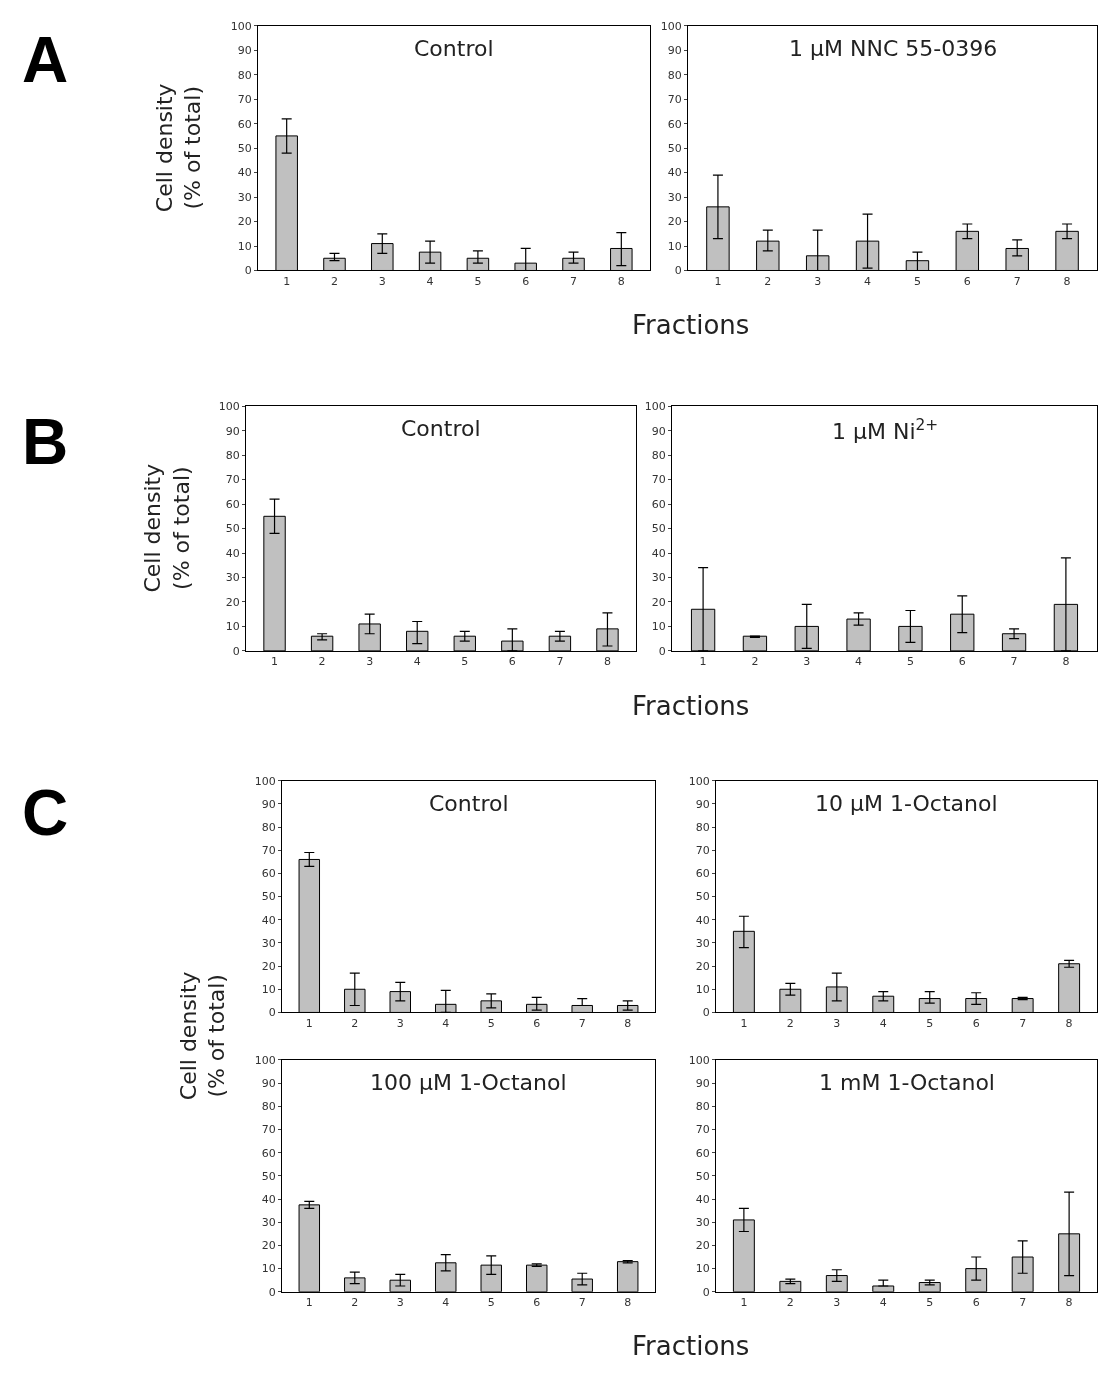 This screenshot has height=1382, width=1102. I want to click on text: C, so click(45, 813).